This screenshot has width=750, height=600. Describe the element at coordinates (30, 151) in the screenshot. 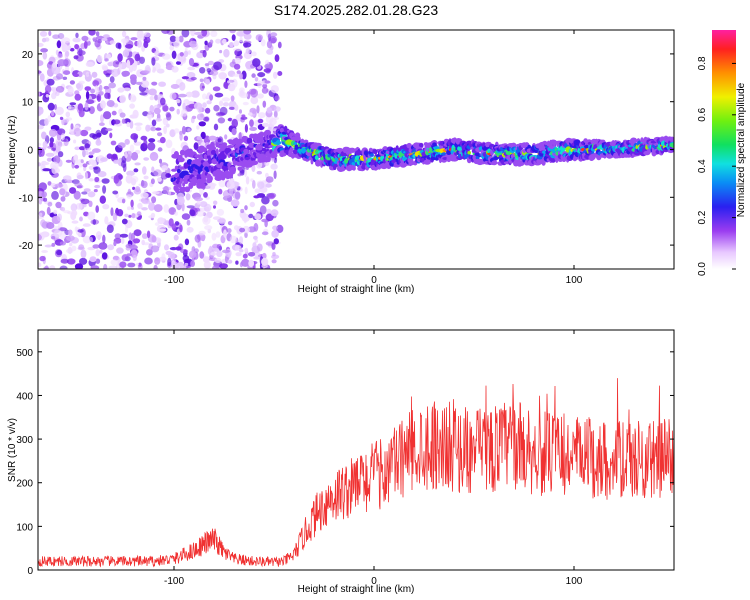

I see `top-y-tick-label: 0` at that location.